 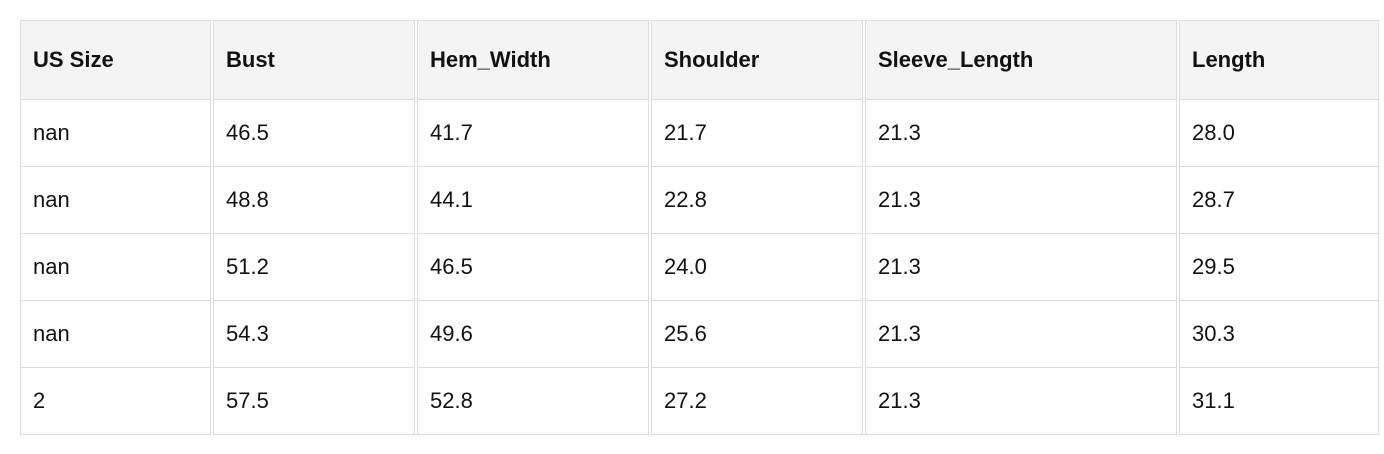 I want to click on column-header: US Size, so click(x=115, y=60).